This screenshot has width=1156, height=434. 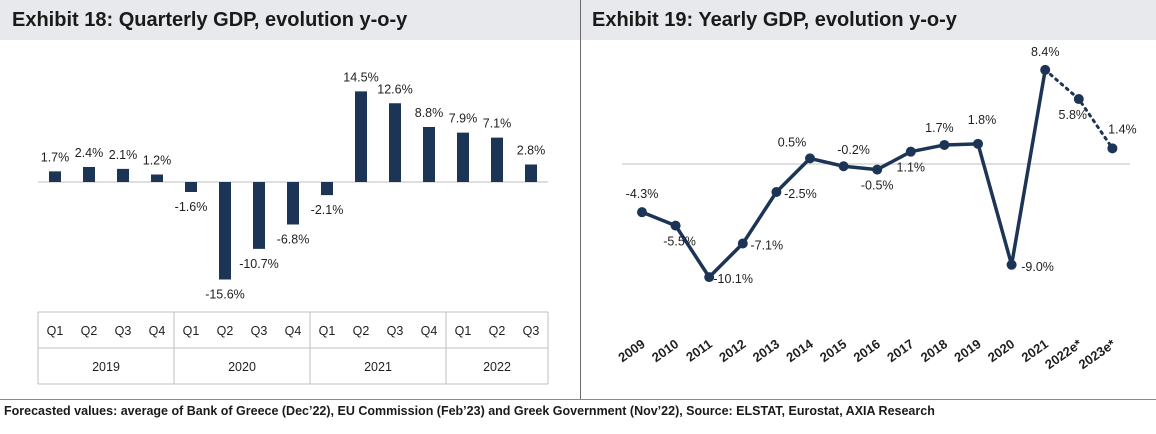 I want to click on data-label: 8.8%, so click(x=429, y=113).